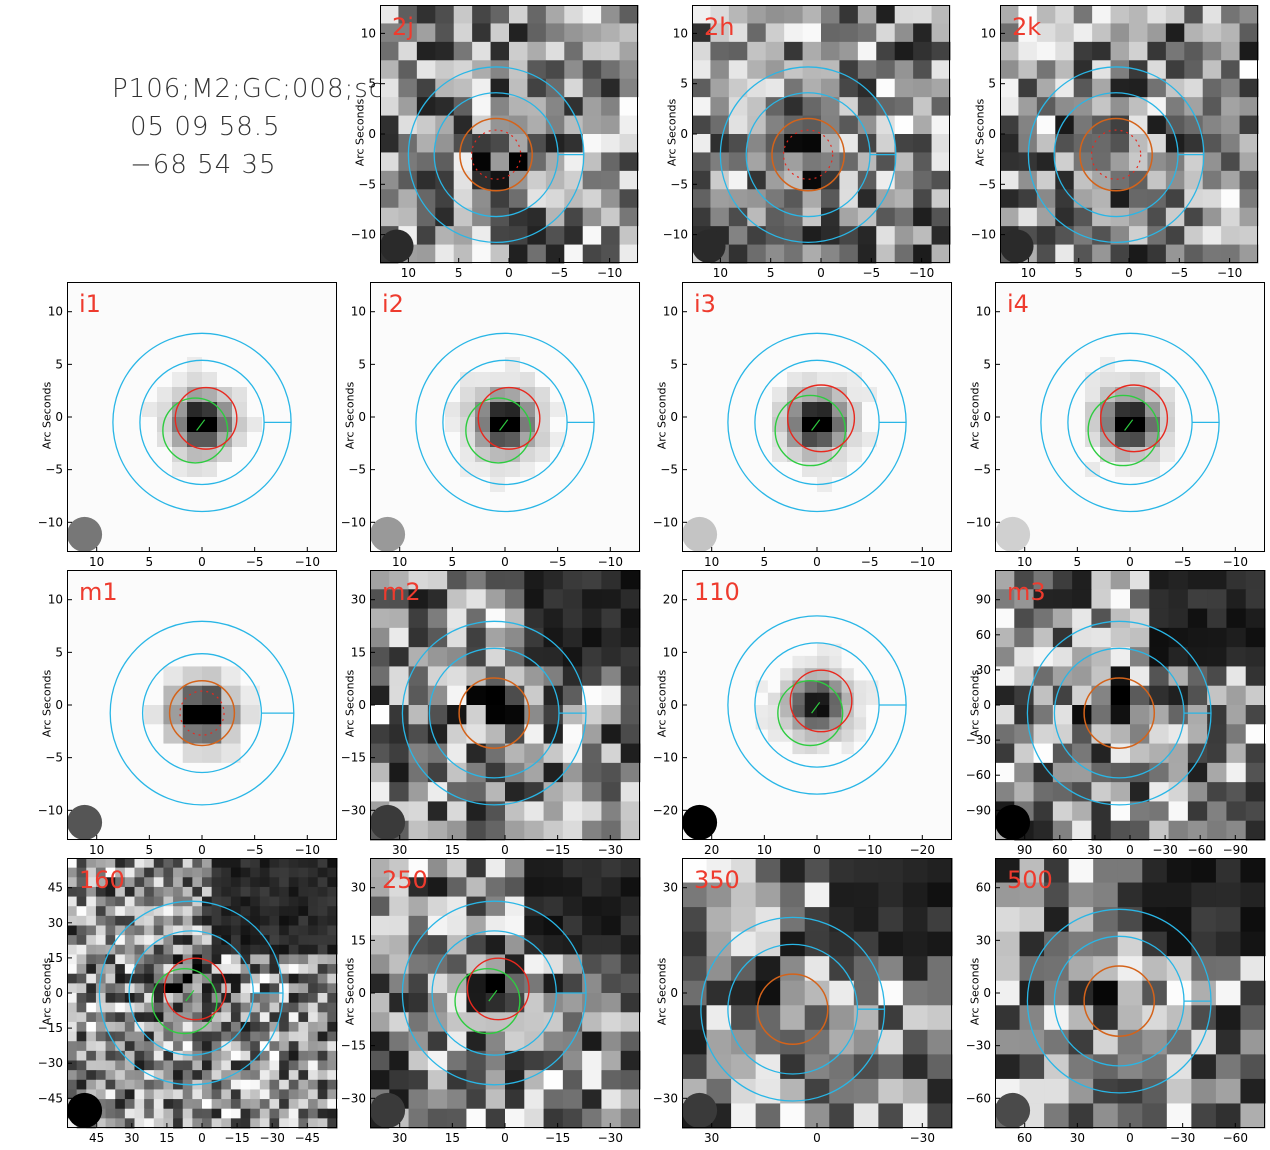 The image size is (1270, 1150). Describe the element at coordinates (711, 850) in the screenshot. I see `x-tick-label: 20` at that location.